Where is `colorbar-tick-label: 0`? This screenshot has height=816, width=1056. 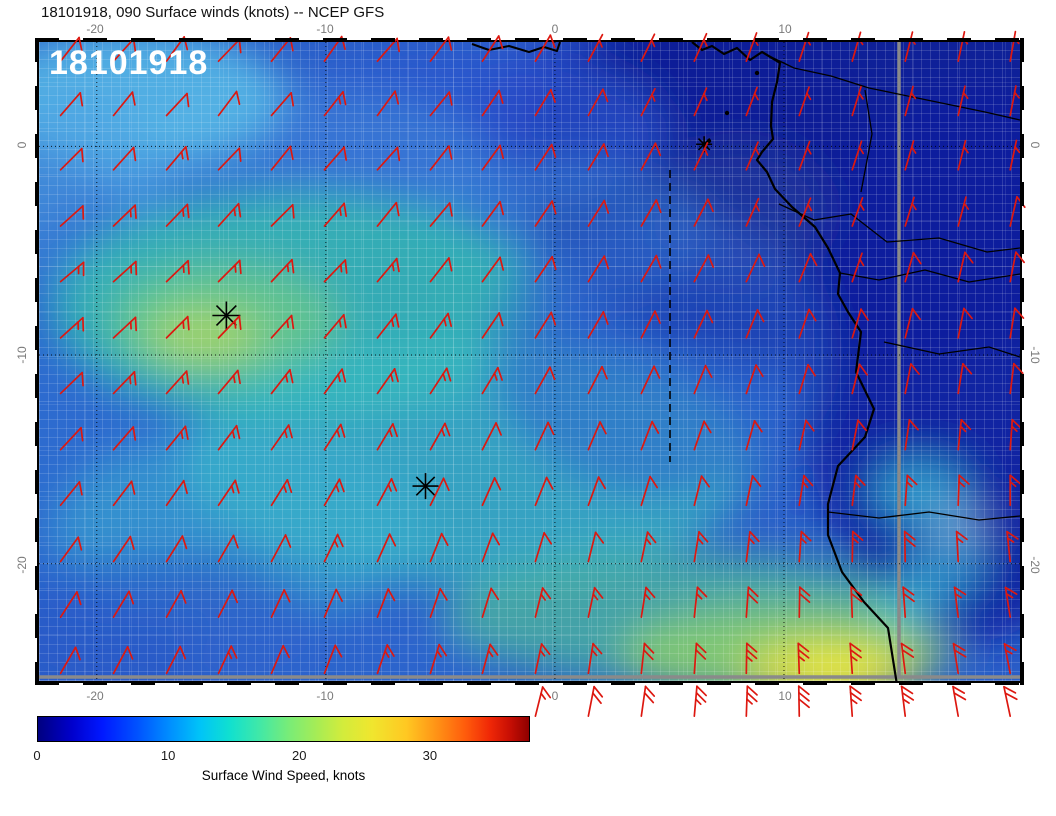 colorbar-tick-label: 0 is located at coordinates (37, 755).